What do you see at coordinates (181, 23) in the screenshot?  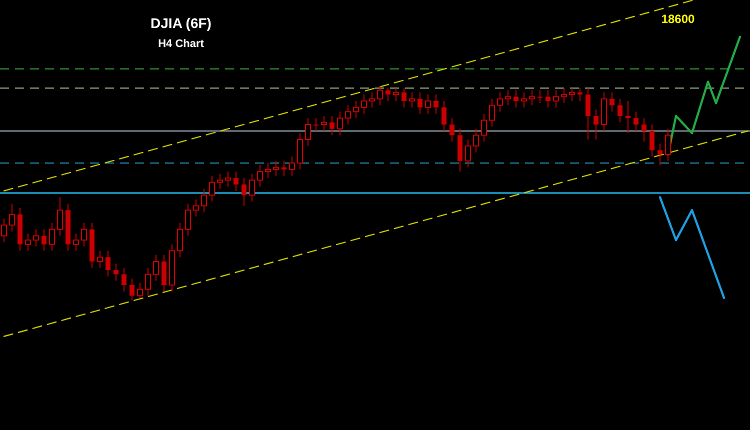 I see `chart-title: DJIA (6F)` at bounding box center [181, 23].